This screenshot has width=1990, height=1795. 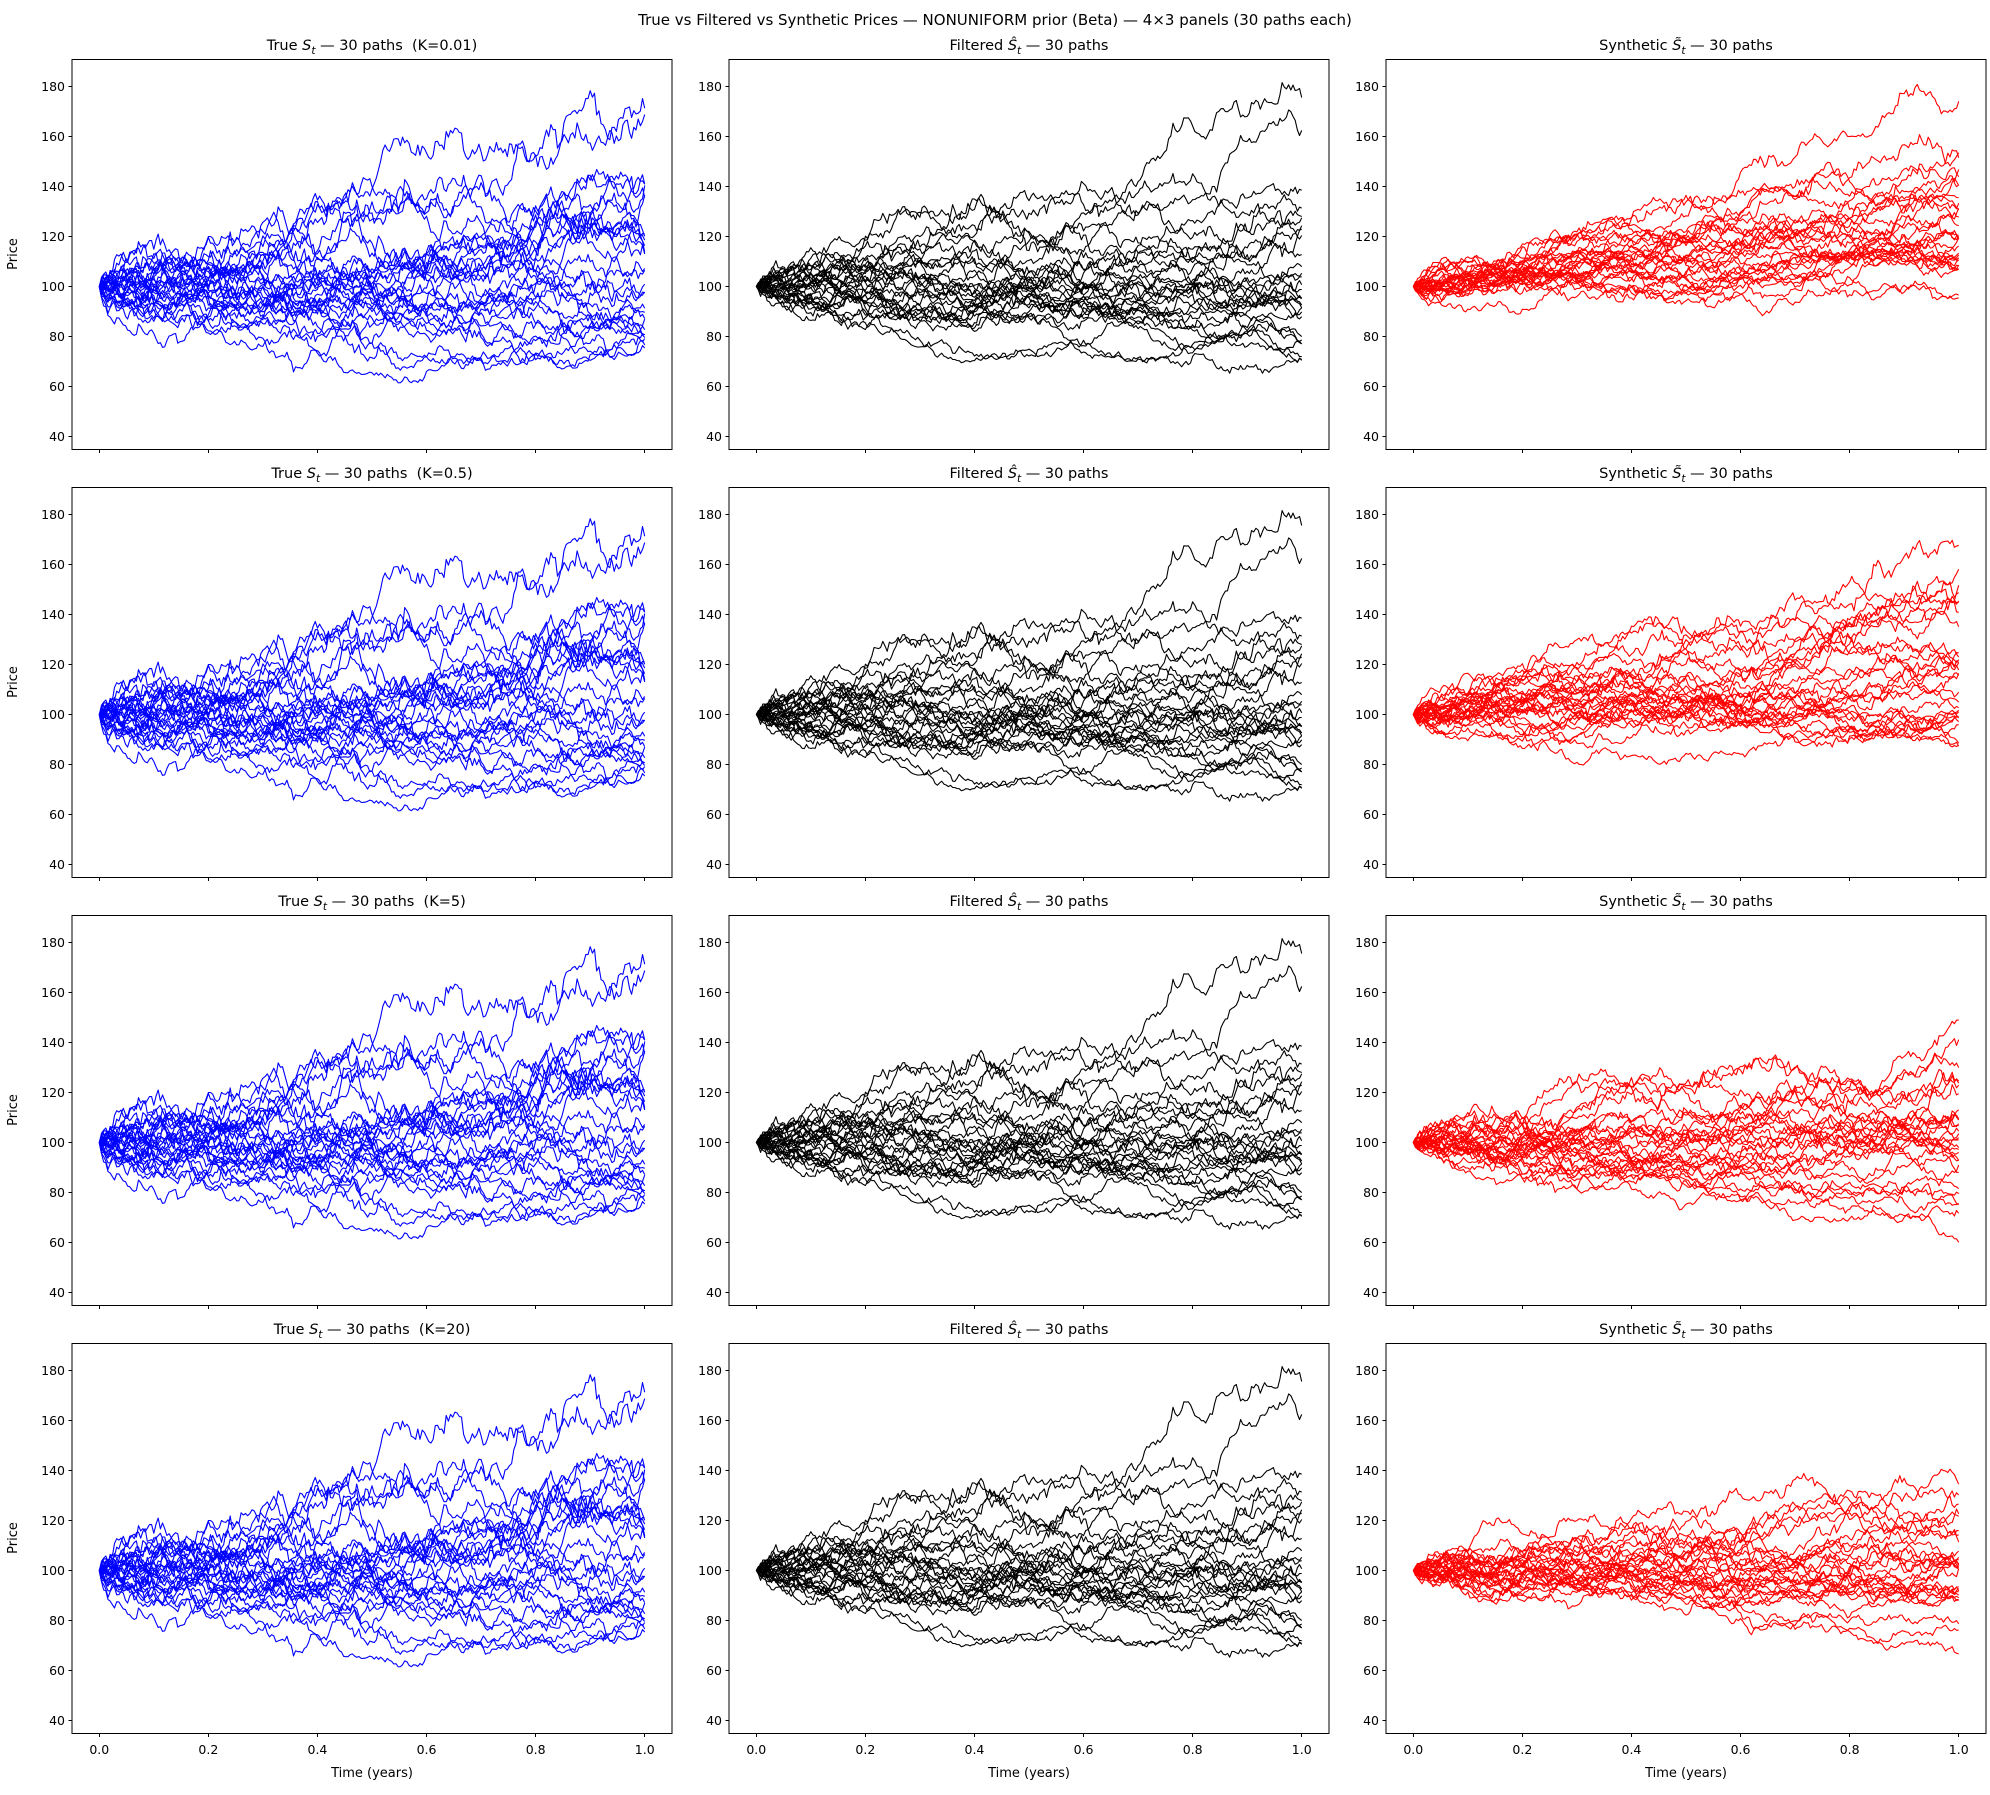 I want to click on panel-title: True St — 30 paths (K=20), so click(x=372, y=1331).